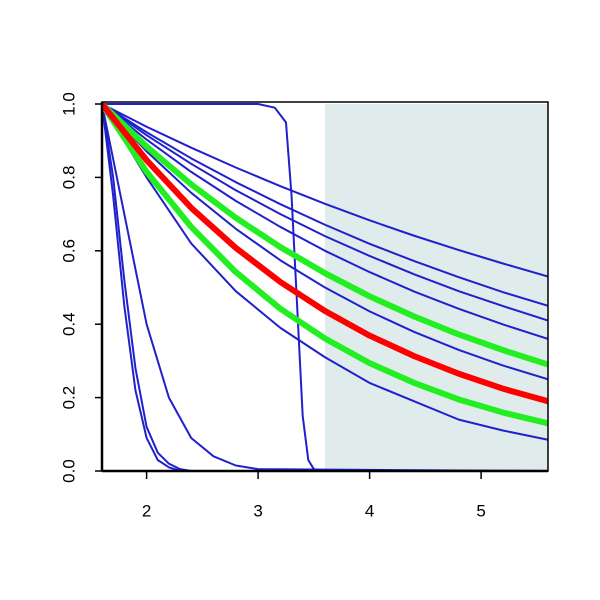 Image resolution: width=600 pixels, height=600 pixels. Describe the element at coordinates (68, 398) in the screenshot. I see `y-tick-label: 0.2` at that location.